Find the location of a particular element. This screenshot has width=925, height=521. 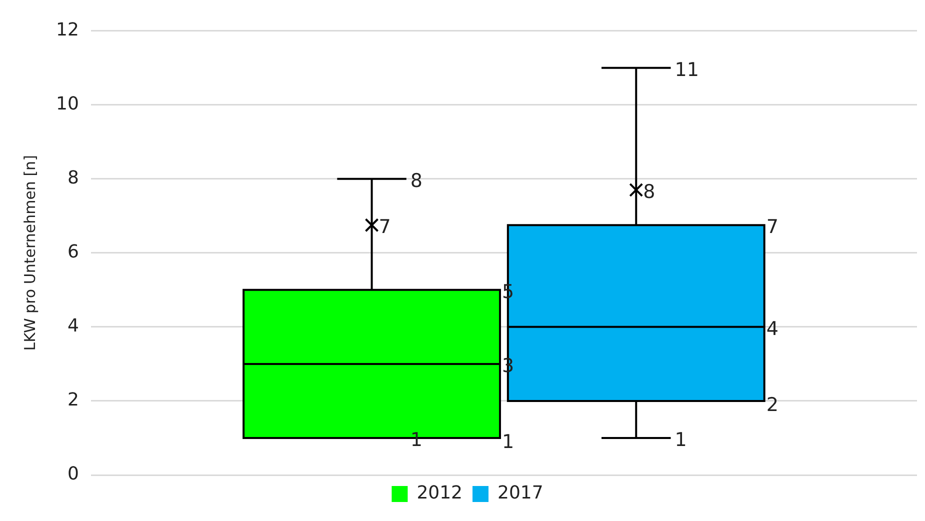

y-tick-label: 8 is located at coordinates (73, 178).